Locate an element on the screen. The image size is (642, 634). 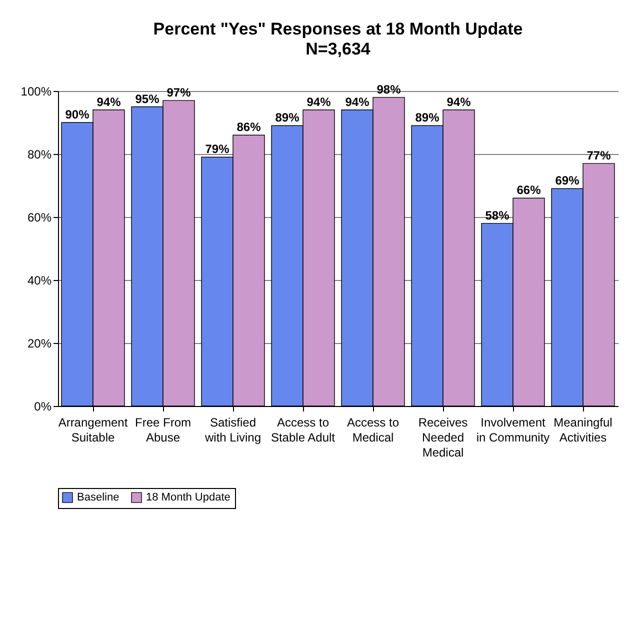
y-tick-label: 20% is located at coordinates (39, 343).